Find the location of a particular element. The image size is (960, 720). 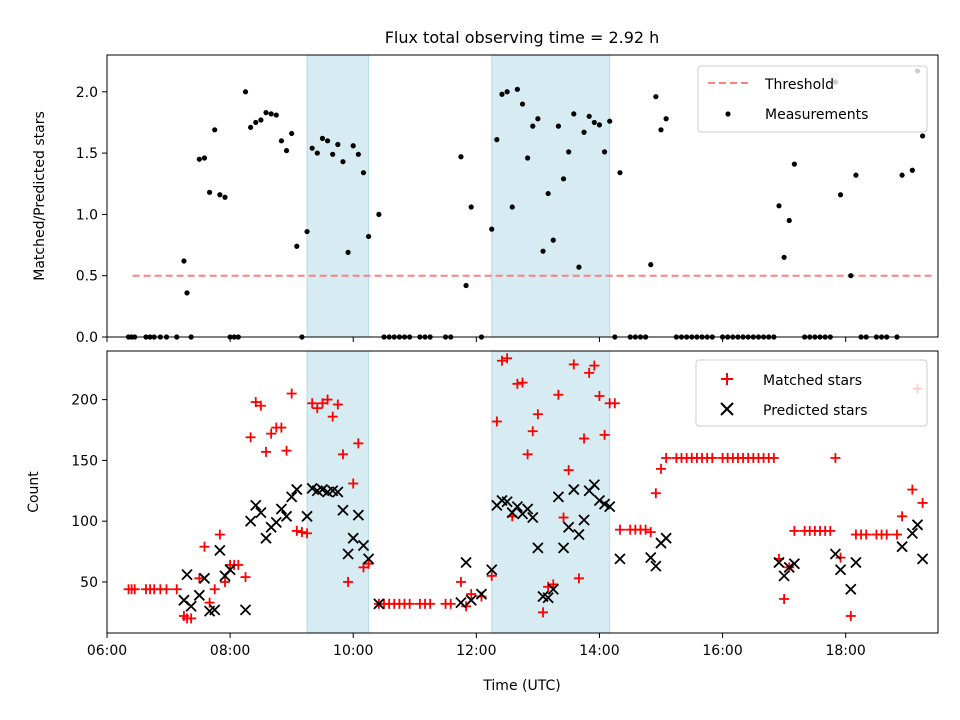

bottom-x-tick-label: 08:00 is located at coordinates (230, 651).